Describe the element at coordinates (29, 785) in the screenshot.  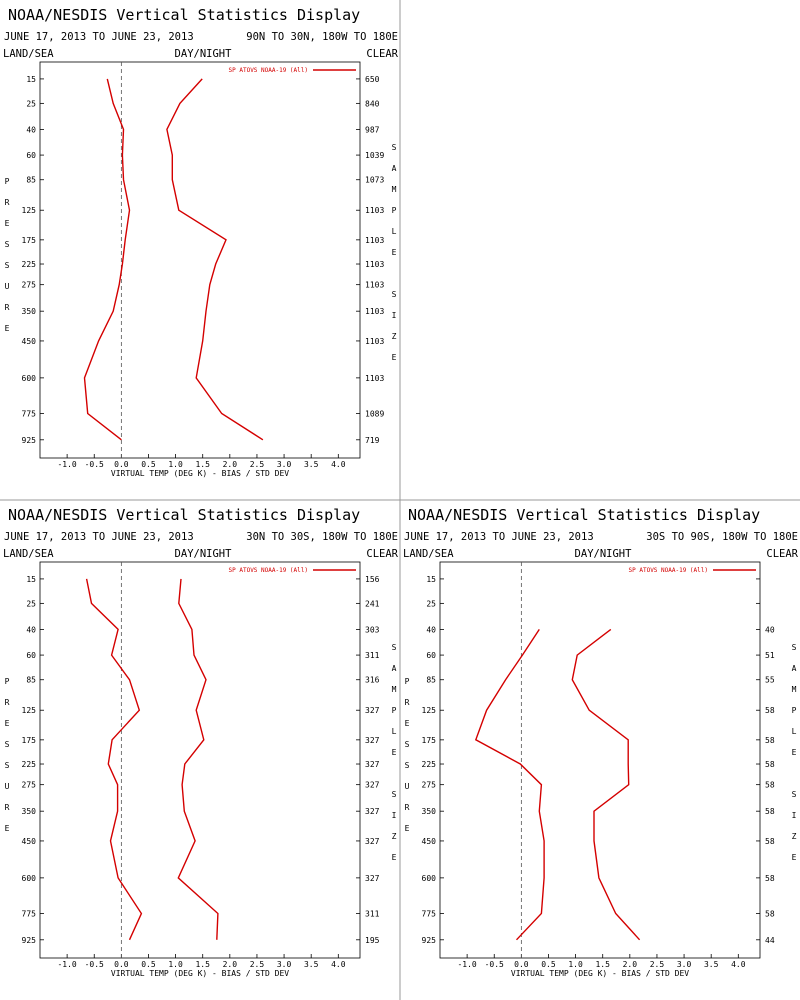
I see `y-tick-label: 275` at that location.